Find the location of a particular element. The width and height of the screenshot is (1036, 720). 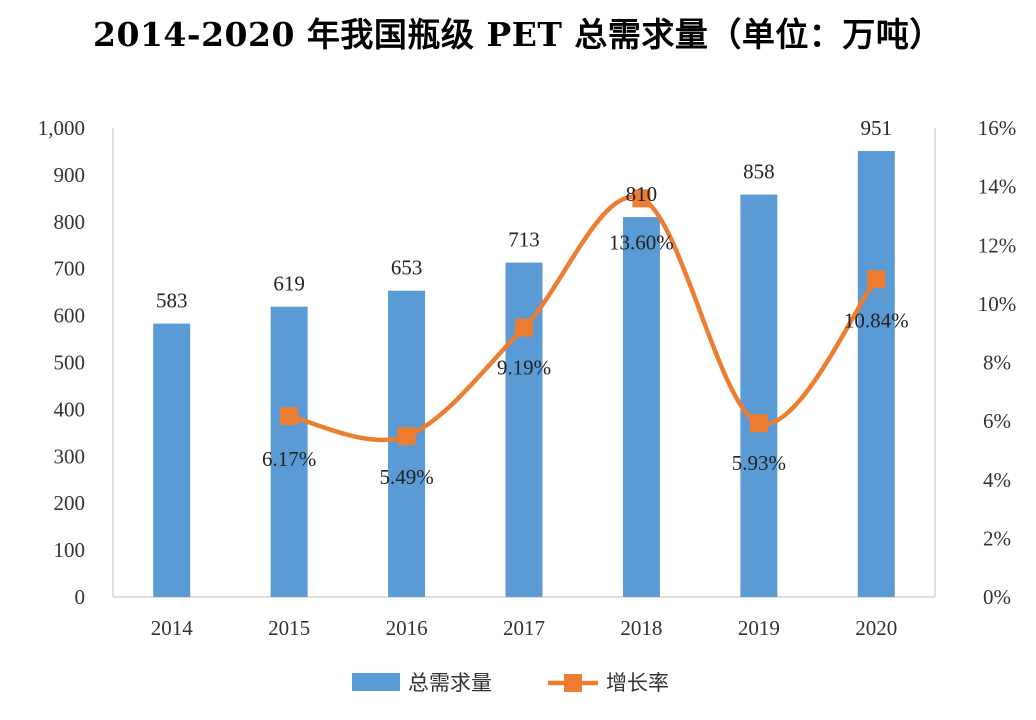

x-tick-label: 2016 is located at coordinates (407, 628).